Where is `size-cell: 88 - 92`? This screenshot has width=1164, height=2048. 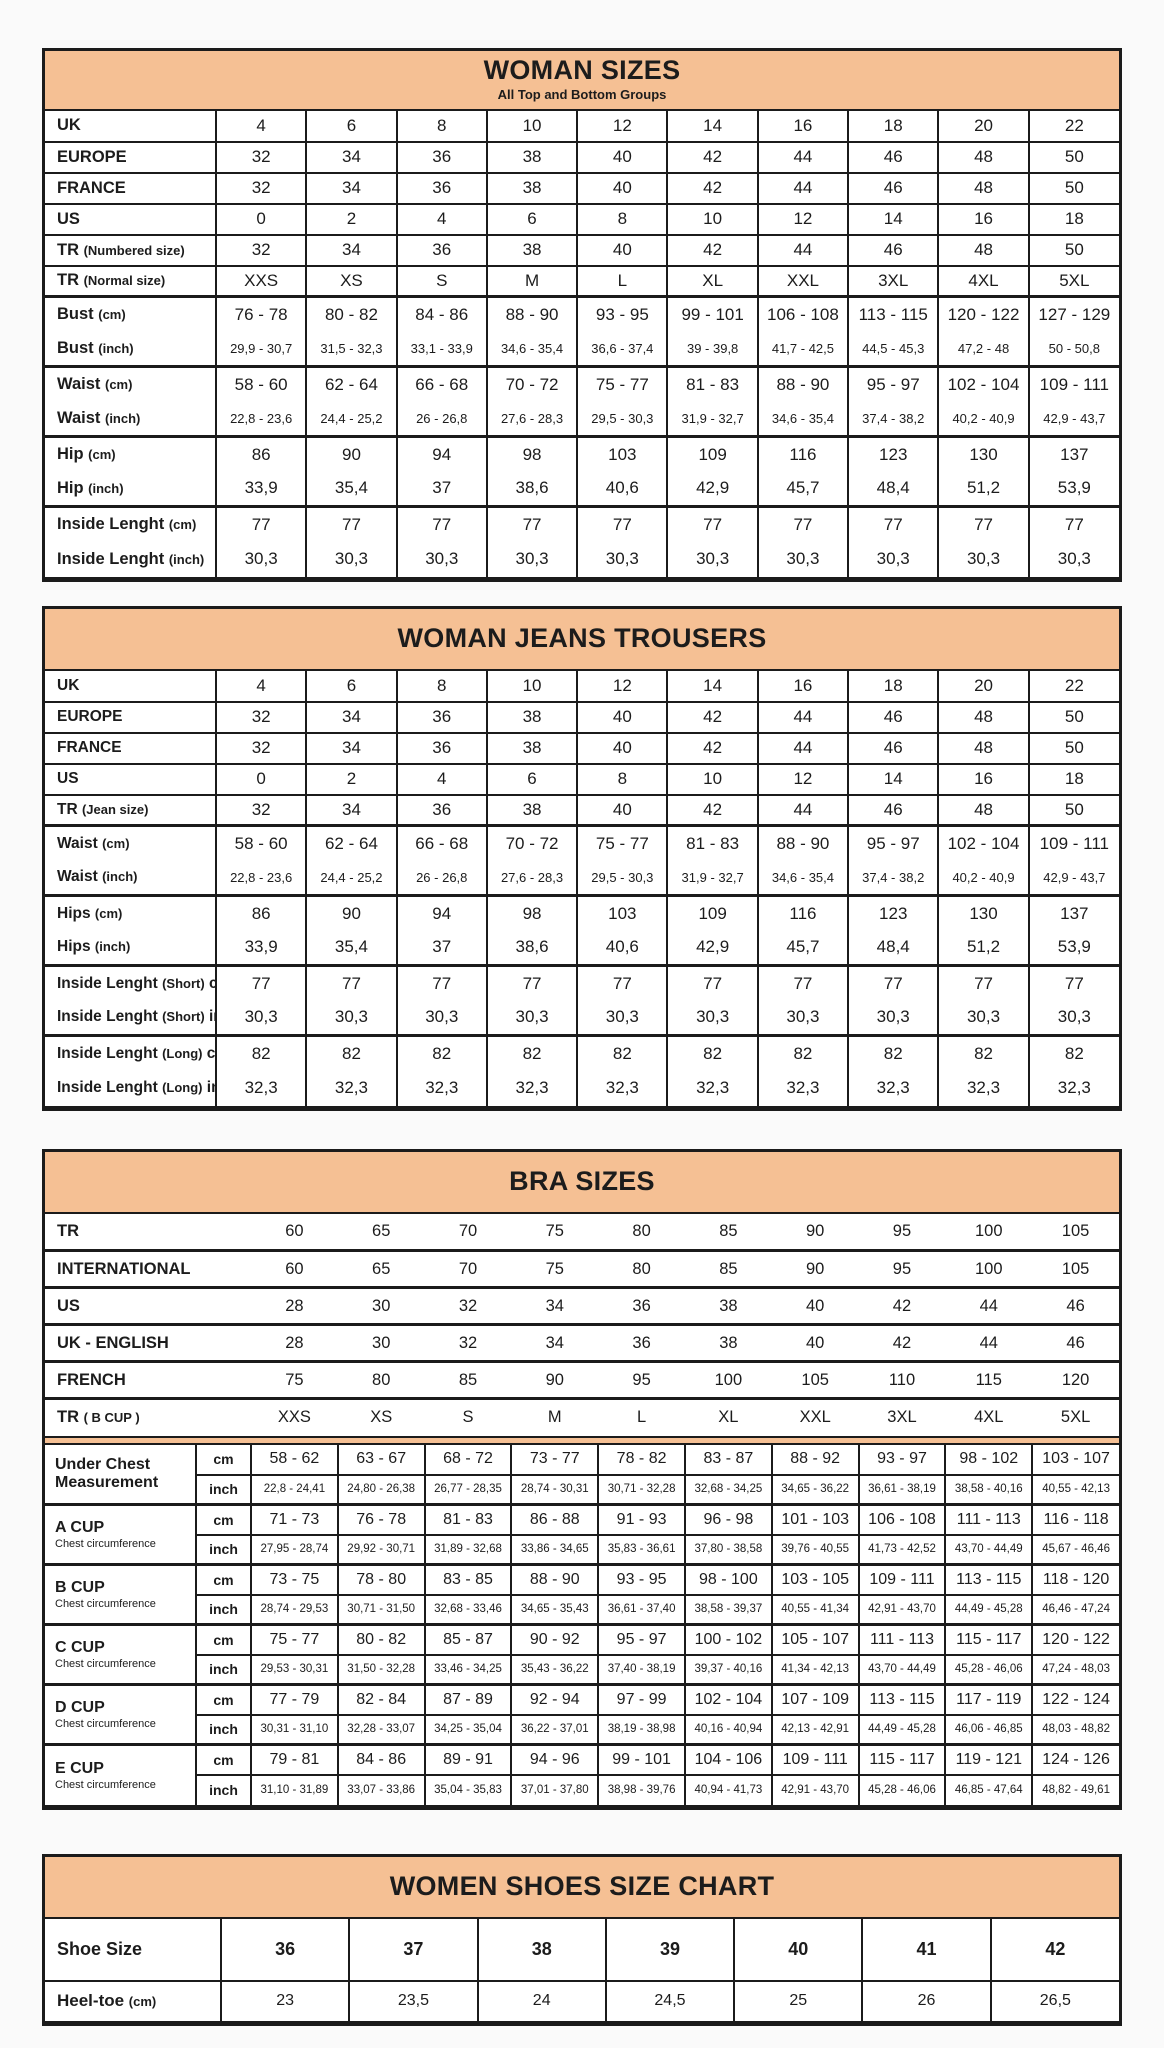
size-cell: 88 - 92 is located at coordinates (815, 1459).